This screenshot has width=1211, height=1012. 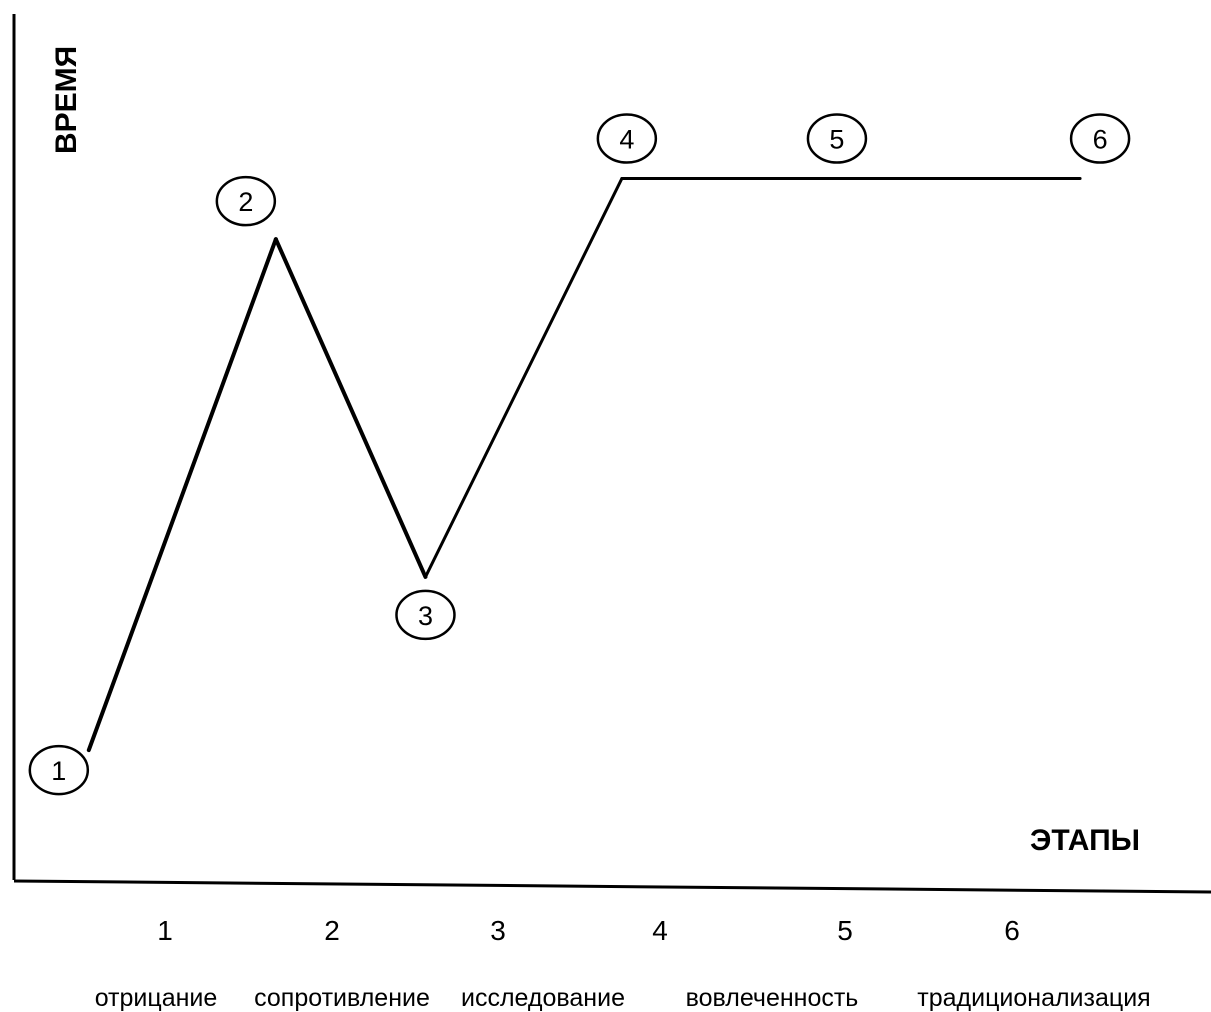 I want to click on marker-label: 1, so click(x=58, y=771).